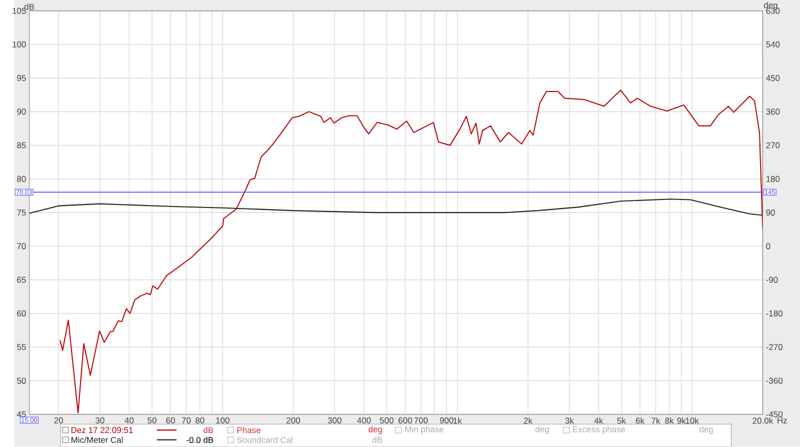 This screenshot has width=800, height=447. I want to click on x-tick-label: 8k, so click(669, 421).